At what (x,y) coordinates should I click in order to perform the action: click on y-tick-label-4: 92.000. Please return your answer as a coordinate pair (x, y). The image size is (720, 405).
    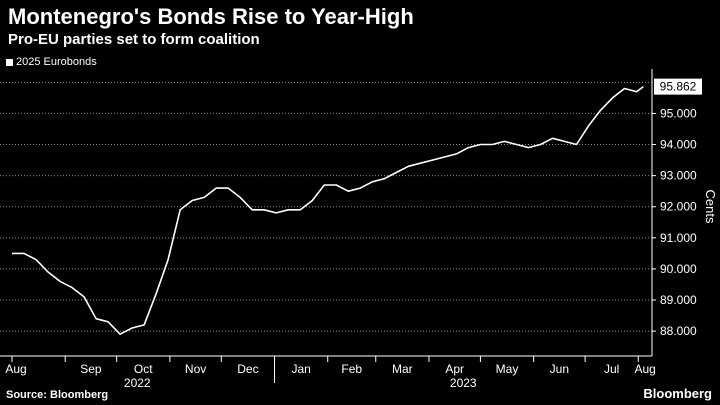
    Looking at the image, I should click on (678, 207).